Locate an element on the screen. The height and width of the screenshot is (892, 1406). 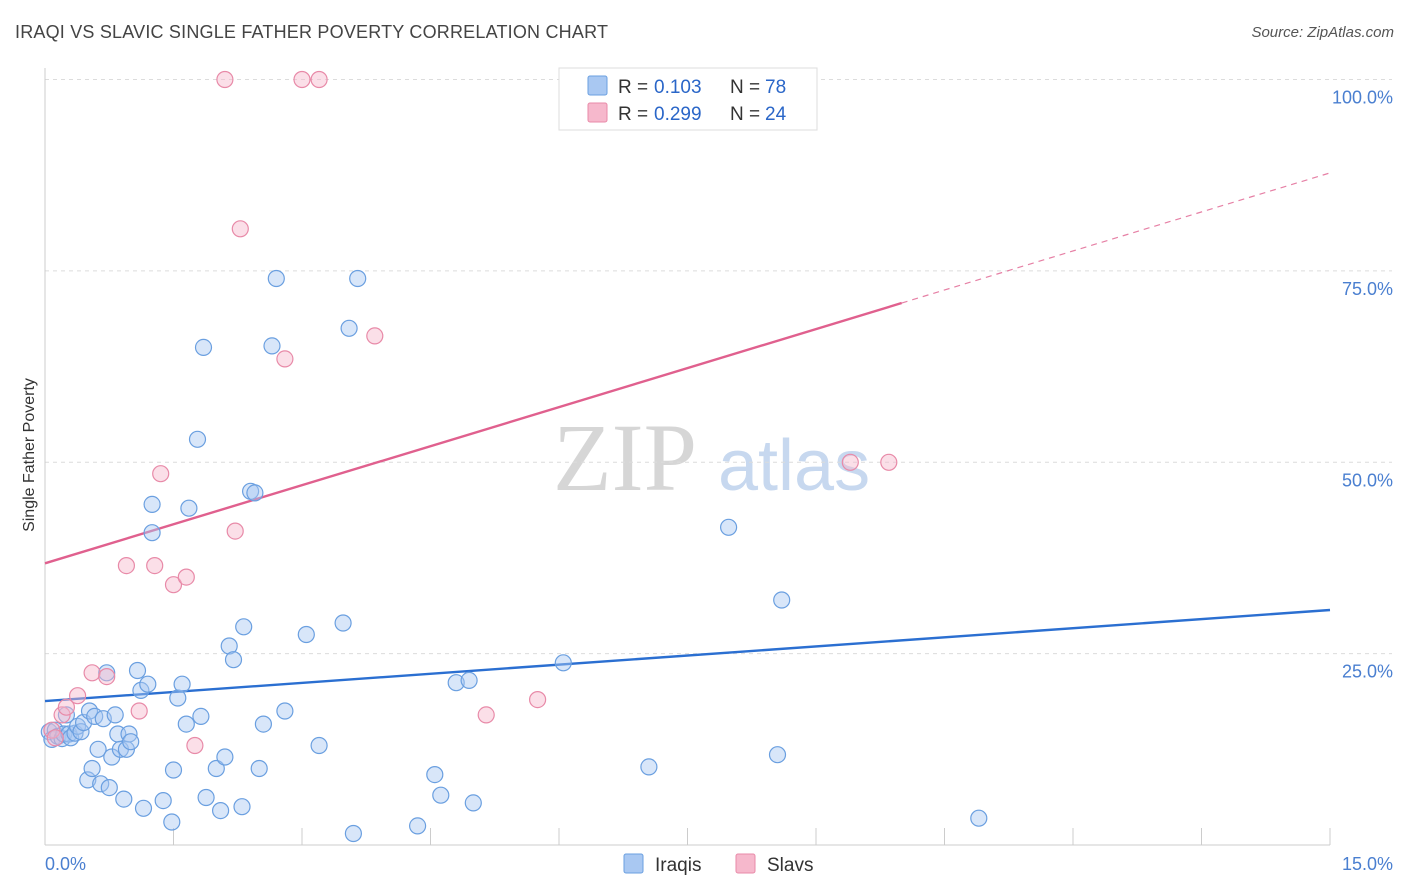
bottom-legend-iraqis: Iraqis is located at coordinates (678, 865).